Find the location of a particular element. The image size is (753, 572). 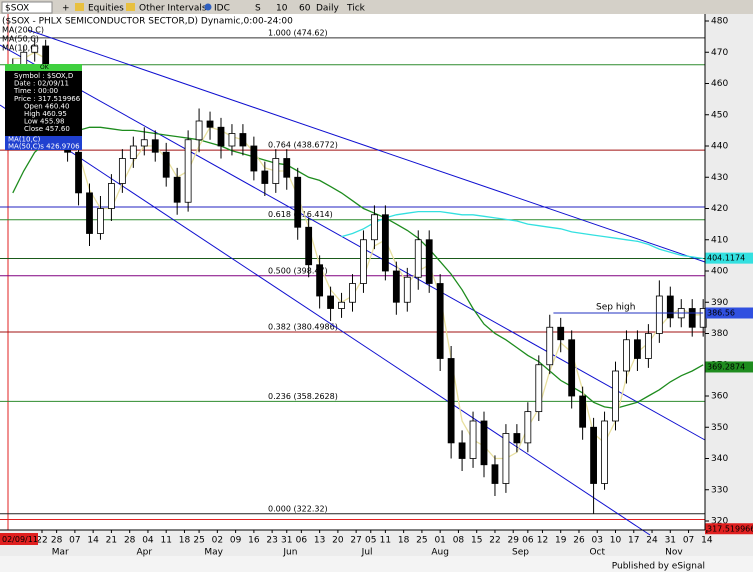

x-tick-label: 10 is located at coordinates (616, 541).